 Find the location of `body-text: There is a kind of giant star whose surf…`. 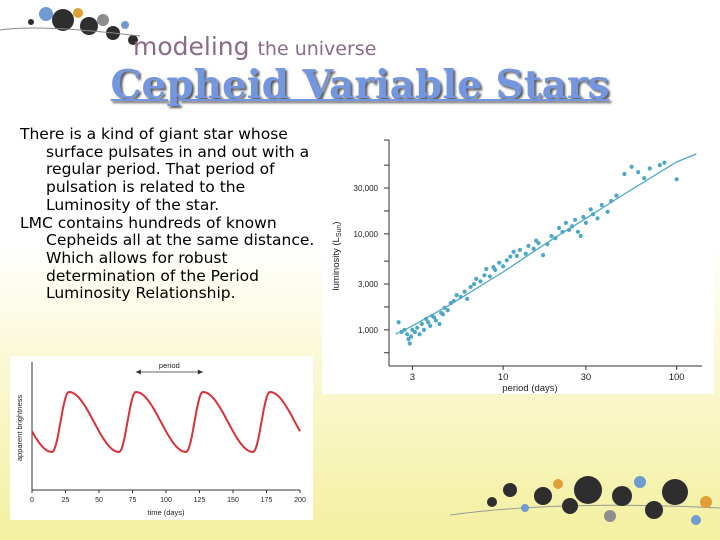

body-text: There is a kind of giant star whose surf… is located at coordinates (172, 214).